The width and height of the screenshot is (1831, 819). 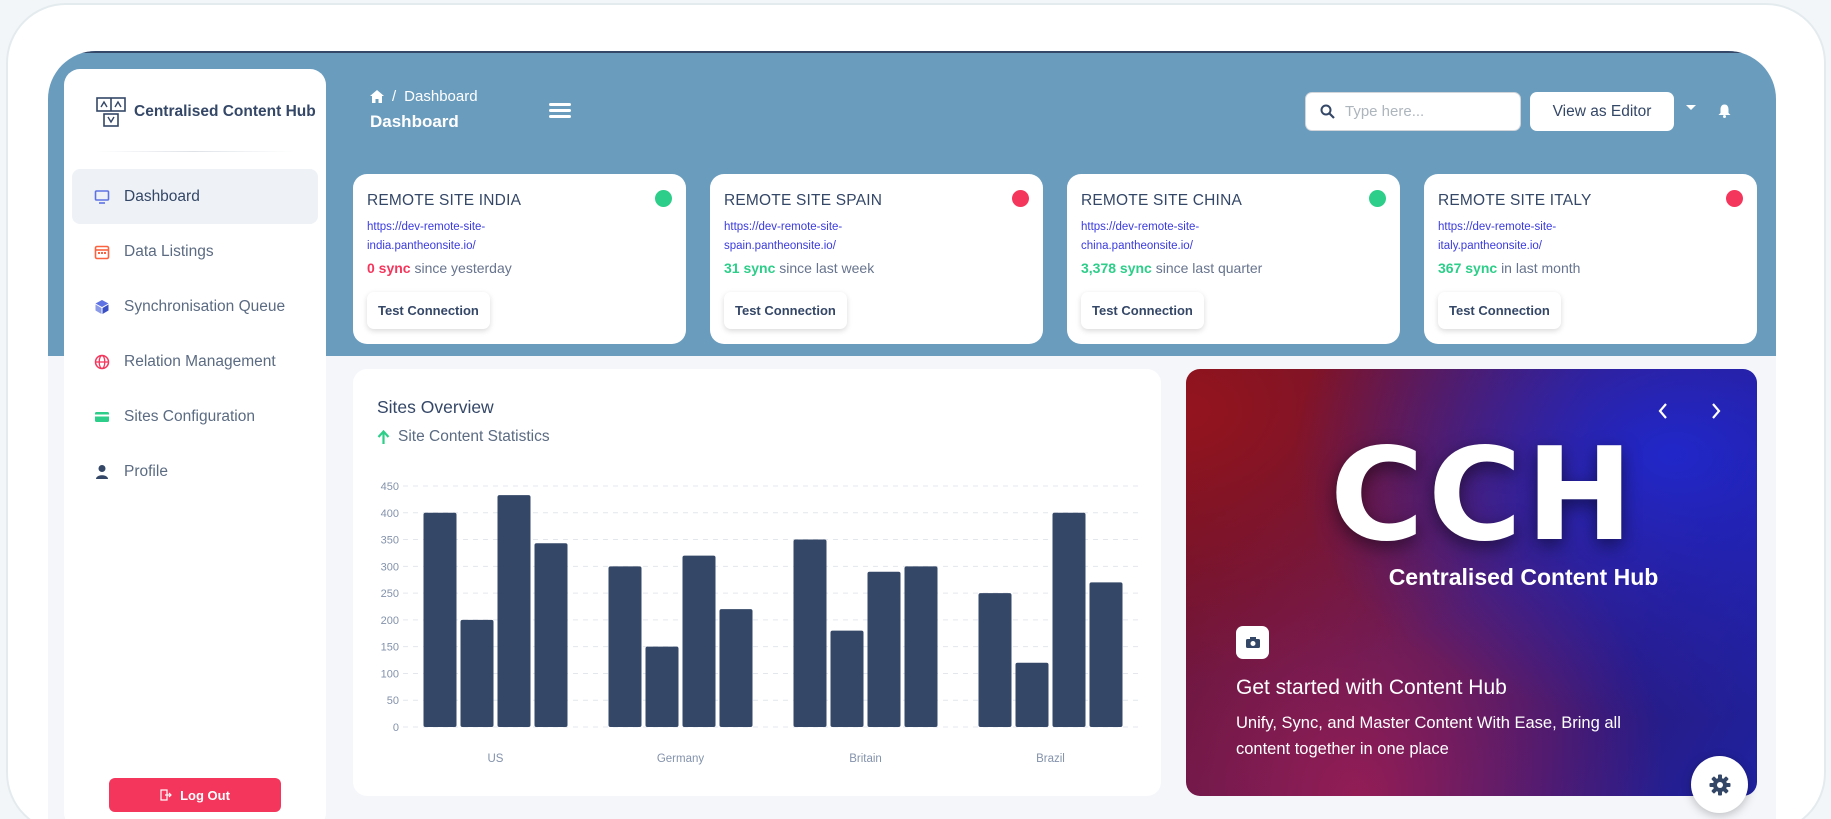 I want to click on search-icon, so click(x=1327, y=111).